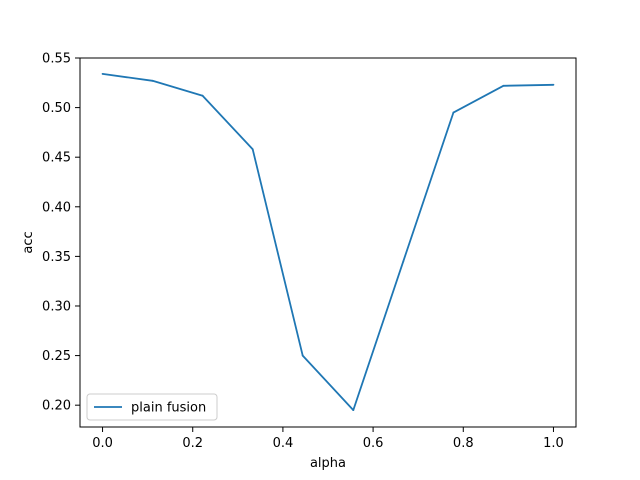 Image resolution: width=640 pixels, height=480 pixels. I want to click on x-axis-title: alpha, so click(328, 463).